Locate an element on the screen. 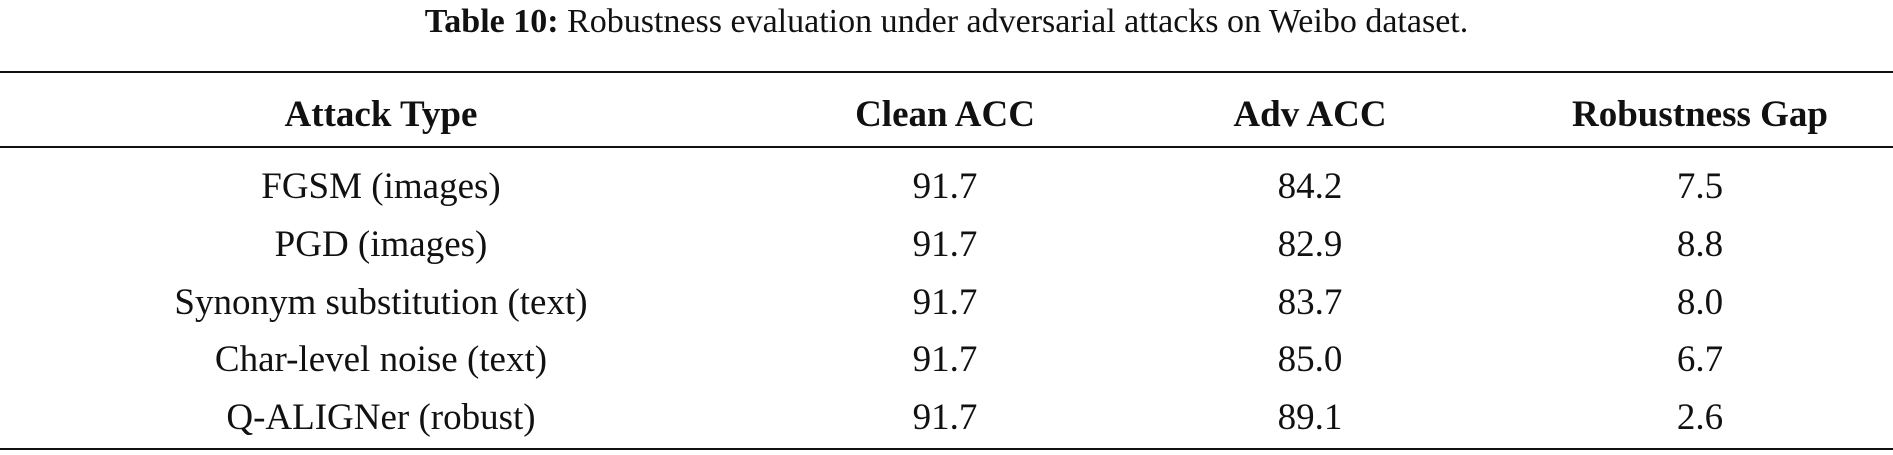 This screenshot has width=1893, height=455. table-cell: 8.0 is located at coordinates (1700, 302).